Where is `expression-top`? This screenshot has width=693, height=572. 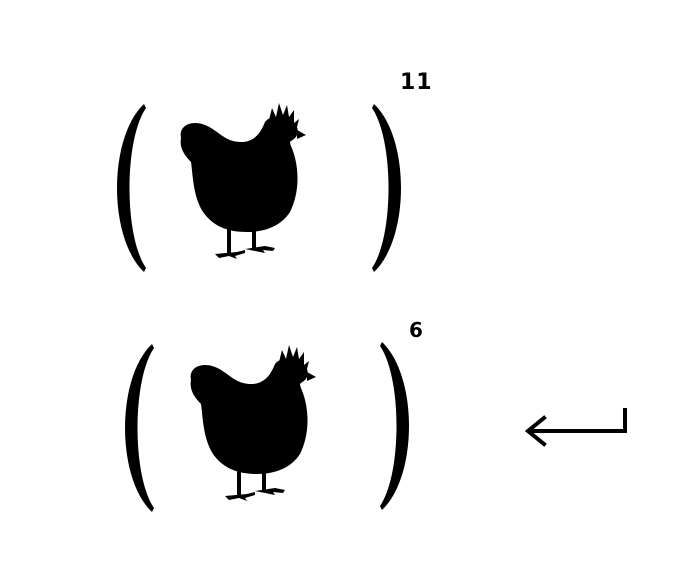 expression-top is located at coordinates (259, 187).